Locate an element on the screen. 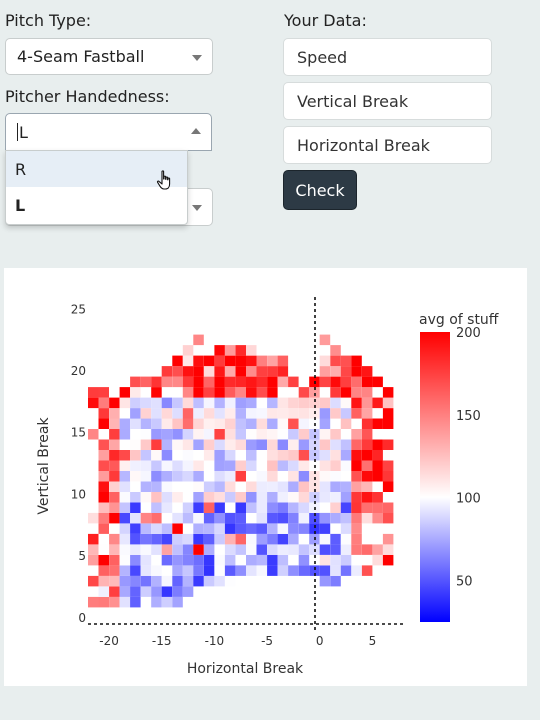 The height and width of the screenshot is (720, 540). speed-input: Speed is located at coordinates (387, 57).